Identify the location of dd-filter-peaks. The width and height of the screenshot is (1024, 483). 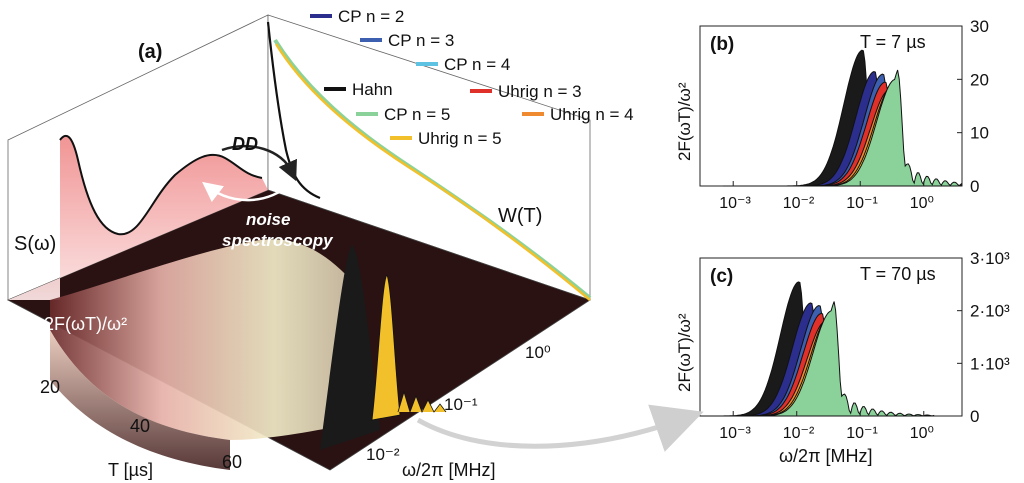
(386, 347).